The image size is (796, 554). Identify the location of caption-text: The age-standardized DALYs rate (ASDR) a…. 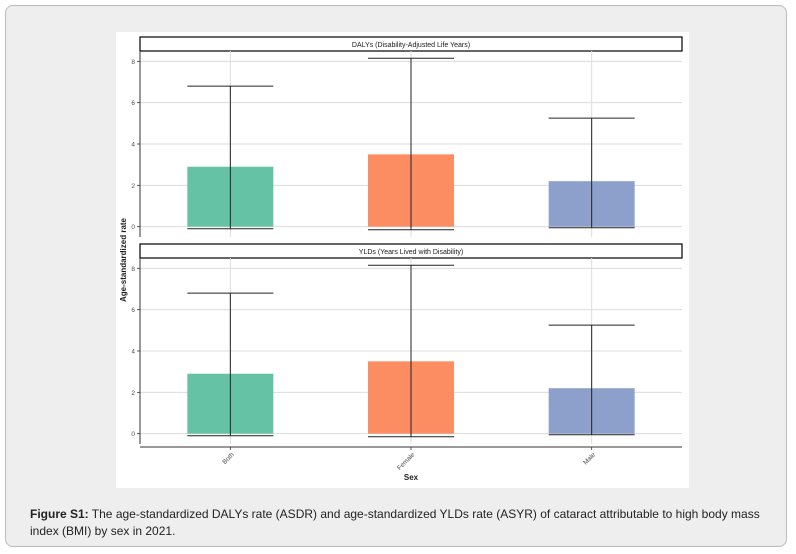
(395, 522).